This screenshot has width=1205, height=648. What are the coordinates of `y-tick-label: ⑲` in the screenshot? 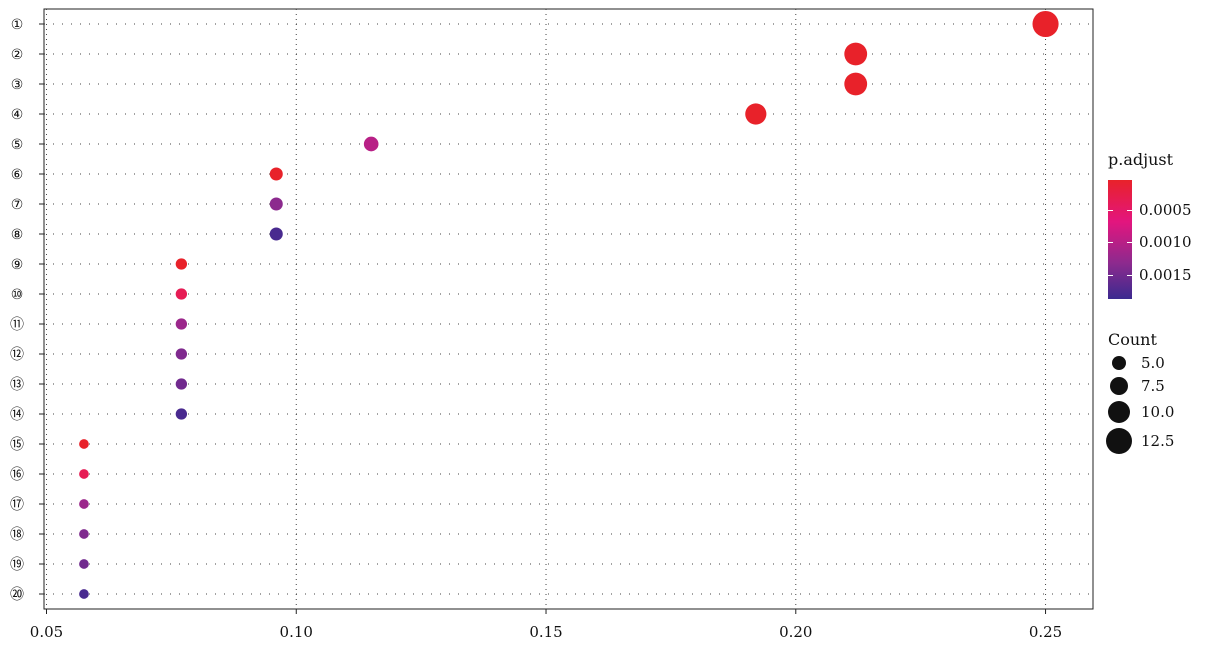 It's located at (17, 565).